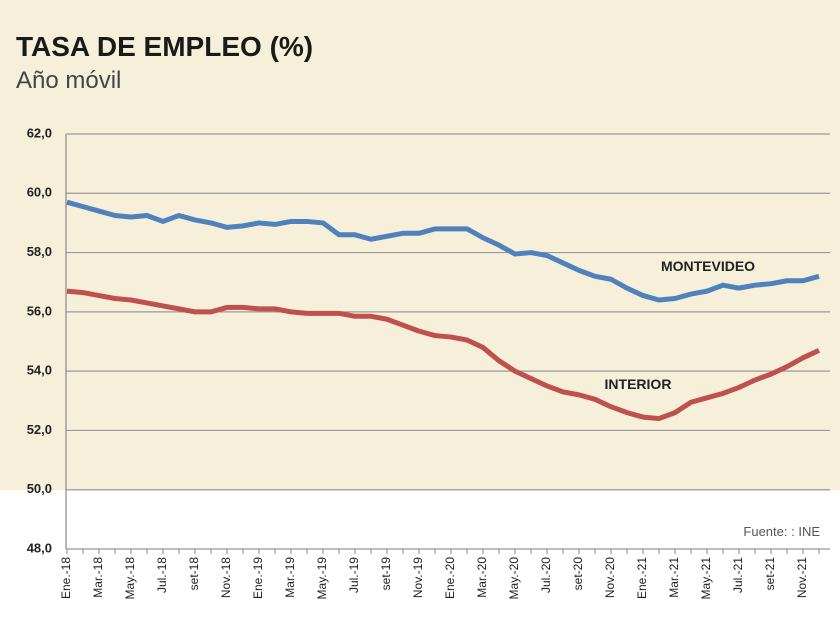  What do you see at coordinates (578, 574) in the screenshot?
I see `x-tick-label: set-20` at bounding box center [578, 574].